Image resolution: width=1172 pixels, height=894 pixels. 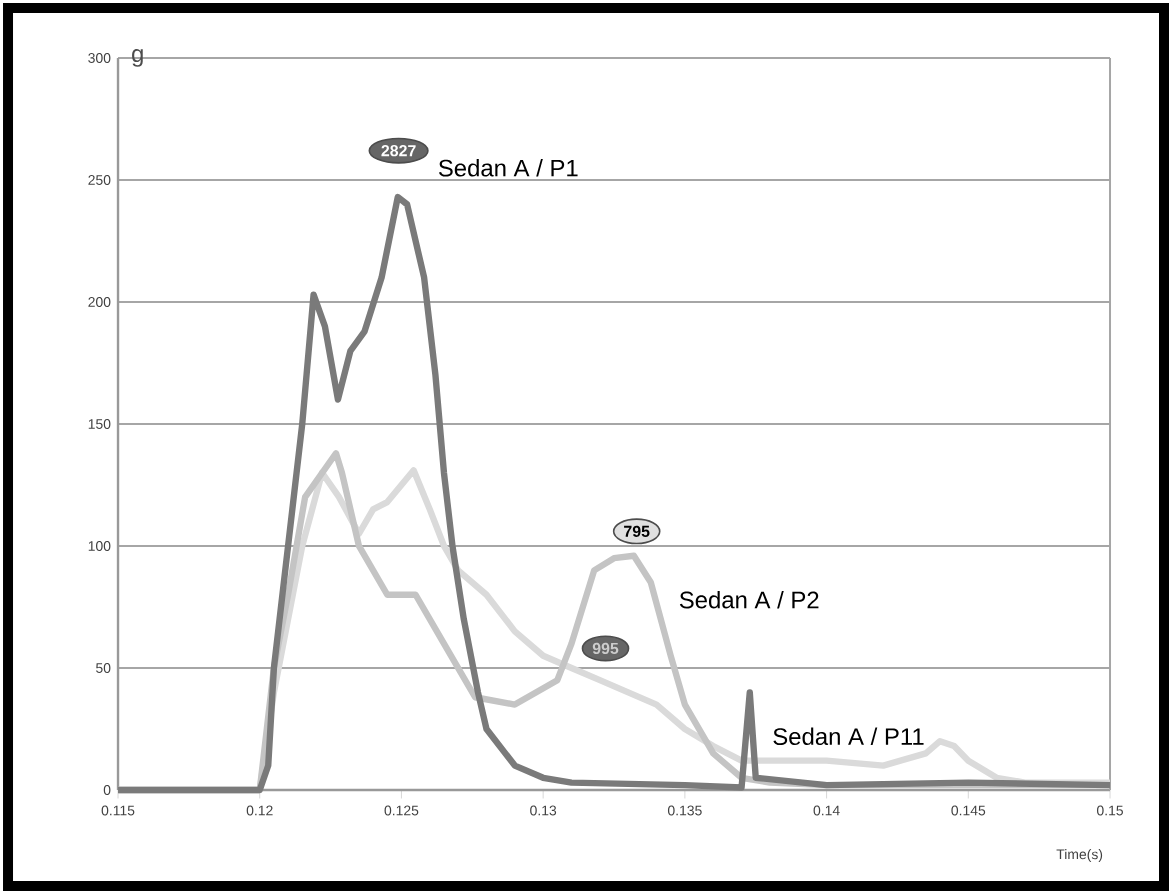 I want to click on series-label: Sedan A / P1, so click(x=508, y=168).